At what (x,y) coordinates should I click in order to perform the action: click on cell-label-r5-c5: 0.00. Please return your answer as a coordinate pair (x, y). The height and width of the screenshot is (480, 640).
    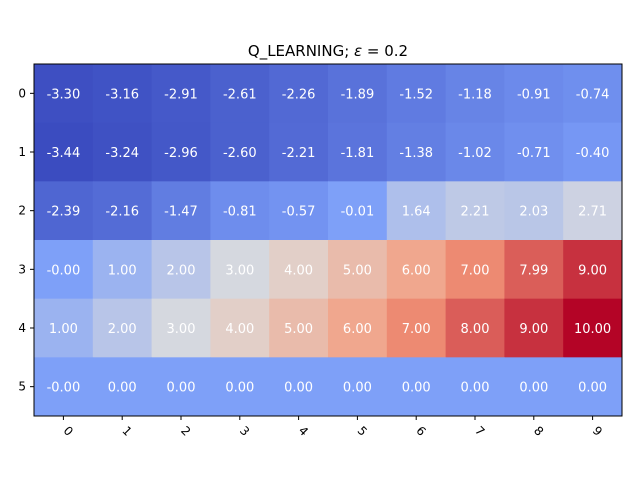
    Looking at the image, I should click on (357, 388).